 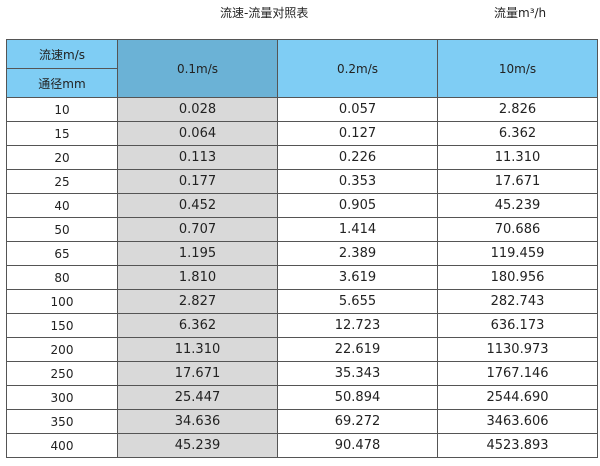 I want to click on flow-cell: 3.619, so click(x=357, y=277).